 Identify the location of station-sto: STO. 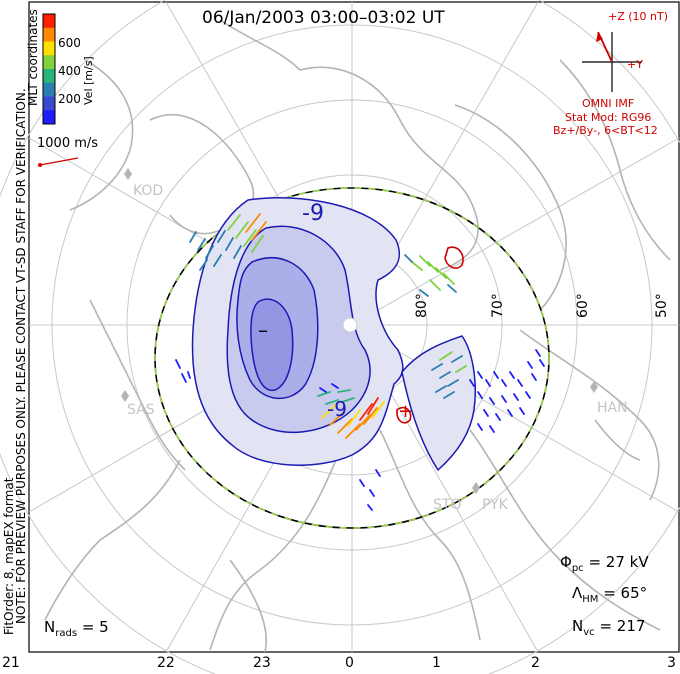
(447, 505).